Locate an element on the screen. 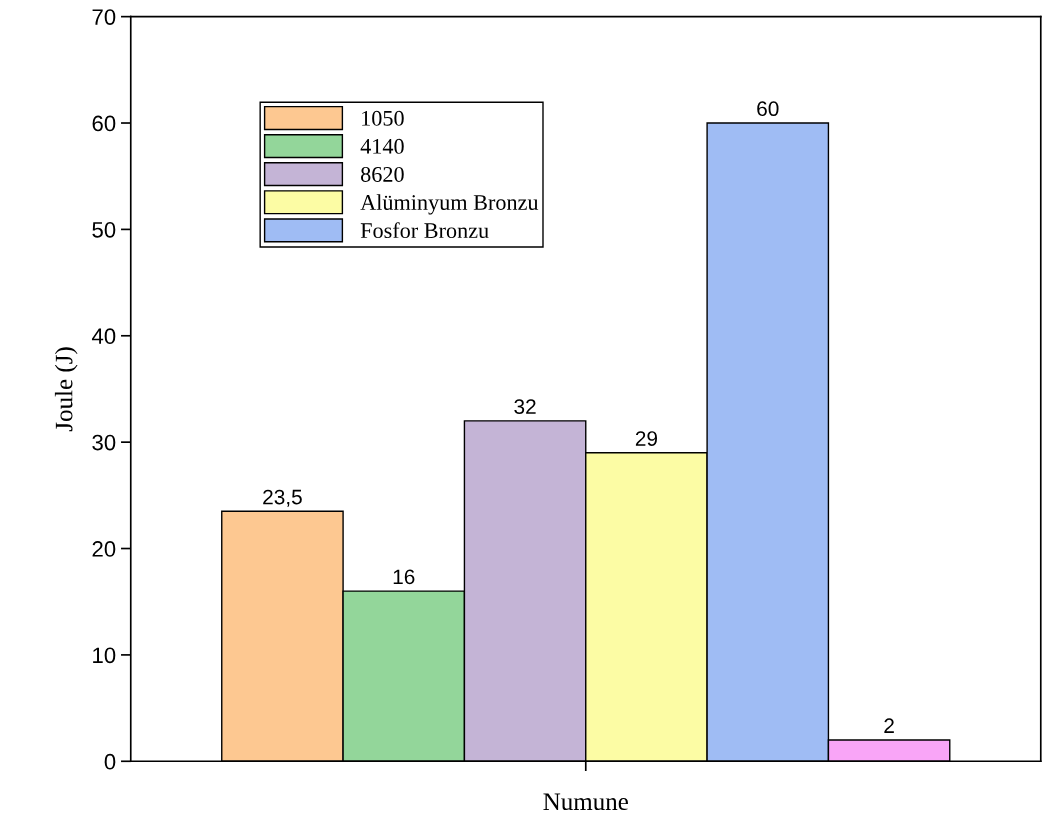 Image resolution: width=1046 pixels, height=832 pixels. data-label: 2 is located at coordinates (889, 725).